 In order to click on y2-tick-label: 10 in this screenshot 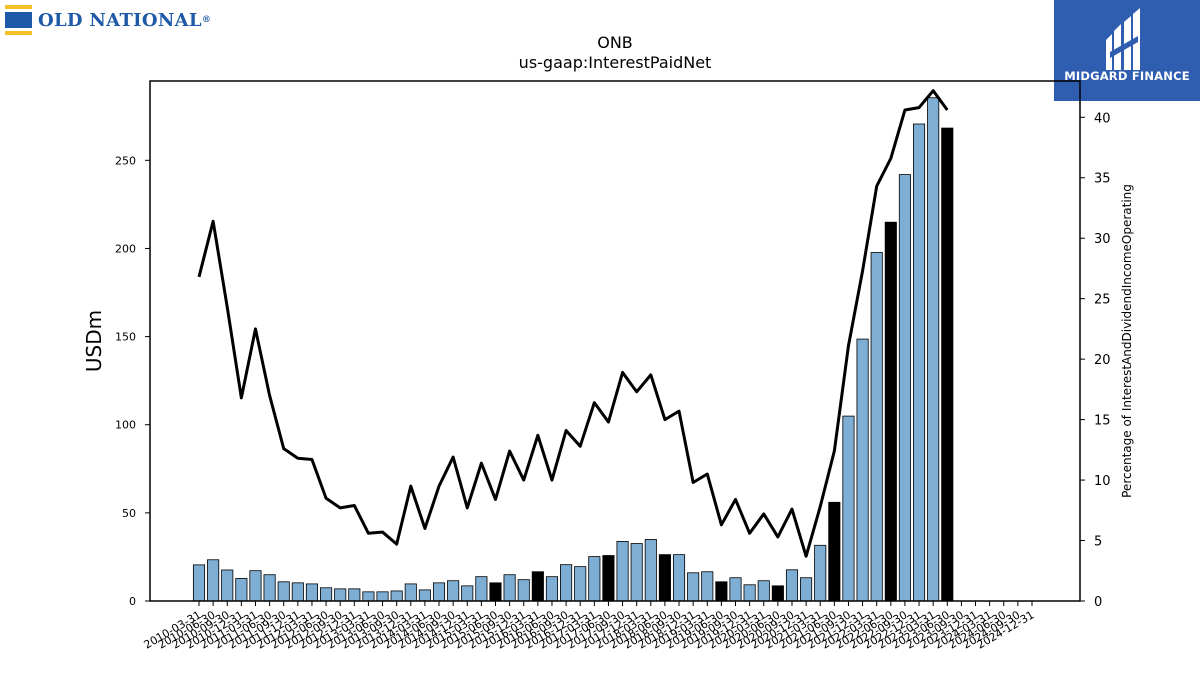, I will do `click(1102, 481)`.